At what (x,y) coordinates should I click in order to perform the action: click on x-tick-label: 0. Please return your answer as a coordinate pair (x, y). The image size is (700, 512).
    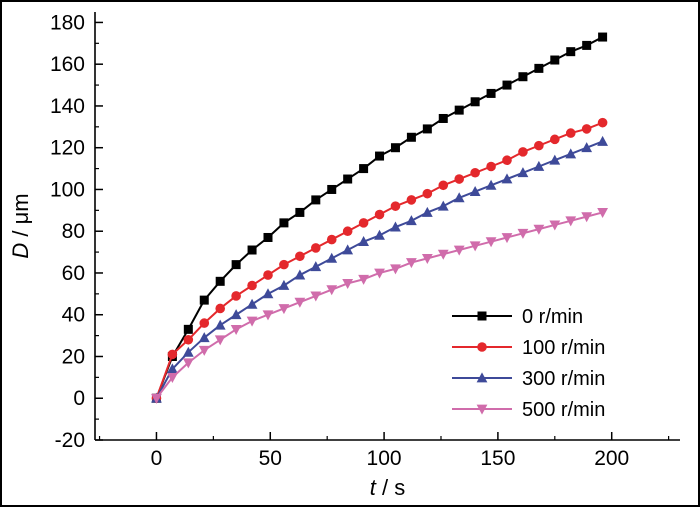
    Looking at the image, I should click on (157, 458).